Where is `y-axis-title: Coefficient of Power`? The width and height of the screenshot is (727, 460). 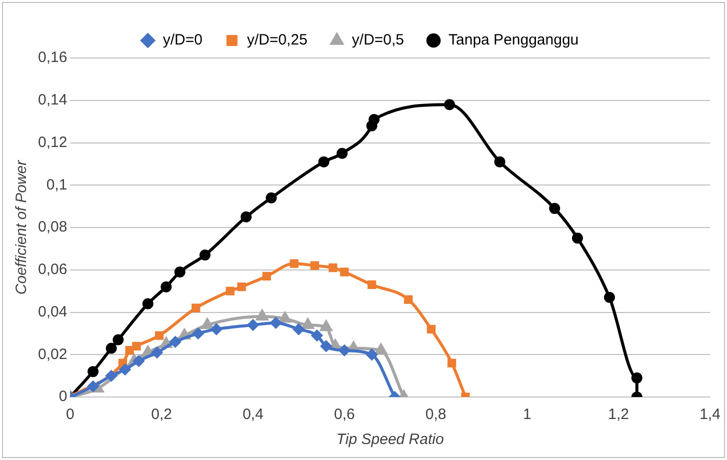
y-axis-title: Coefficient of Power is located at coordinates (21, 227).